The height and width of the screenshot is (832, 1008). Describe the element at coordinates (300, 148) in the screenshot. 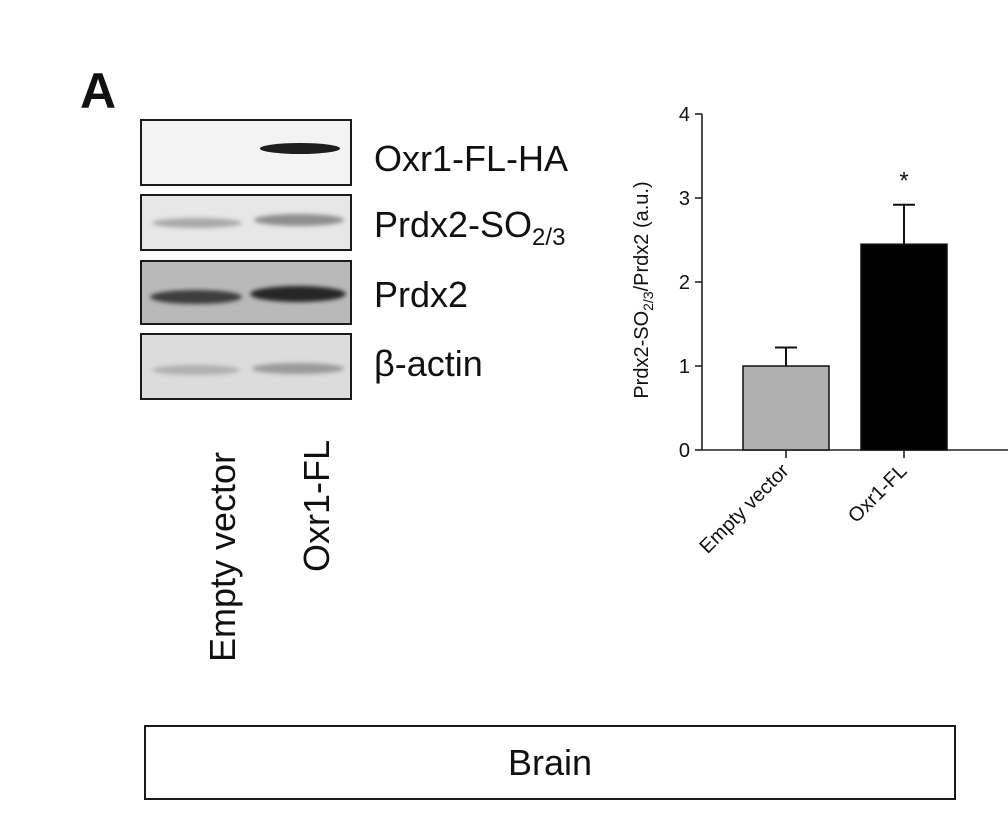

I see `band-oxr1-fl-ha-oxr1` at that location.